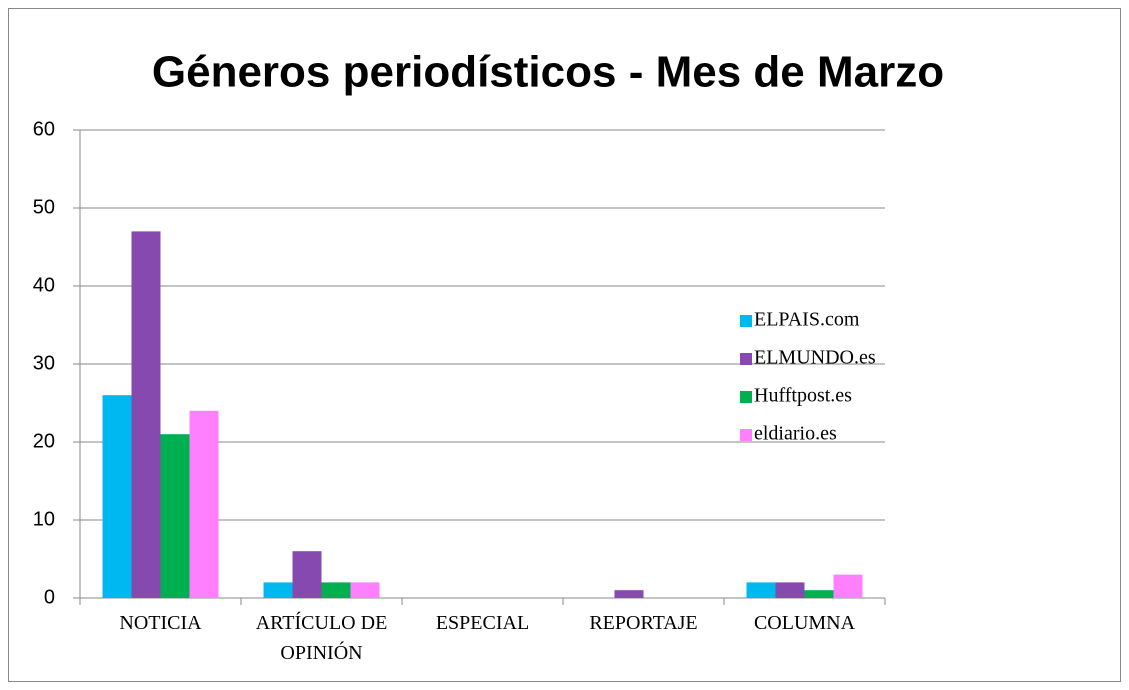  I want to click on y-tick-label: 60, so click(44, 129).